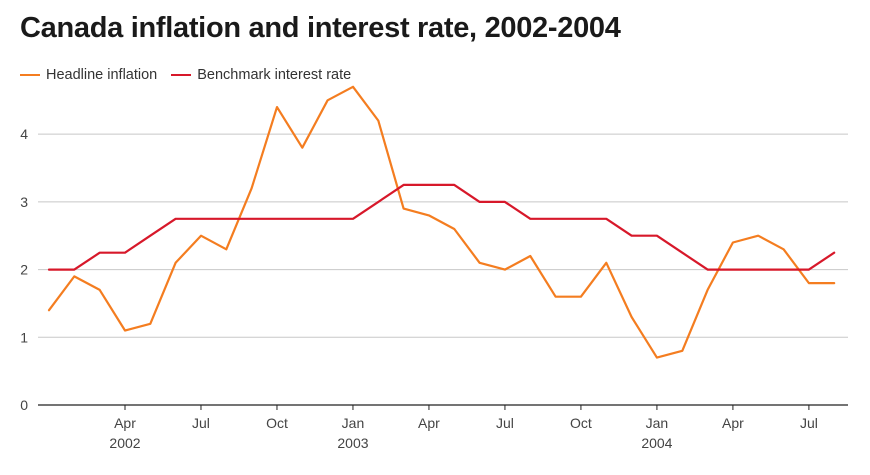 The height and width of the screenshot is (475, 870). Describe the element at coordinates (24, 134) in the screenshot. I see `y-tick-label: 4` at that location.